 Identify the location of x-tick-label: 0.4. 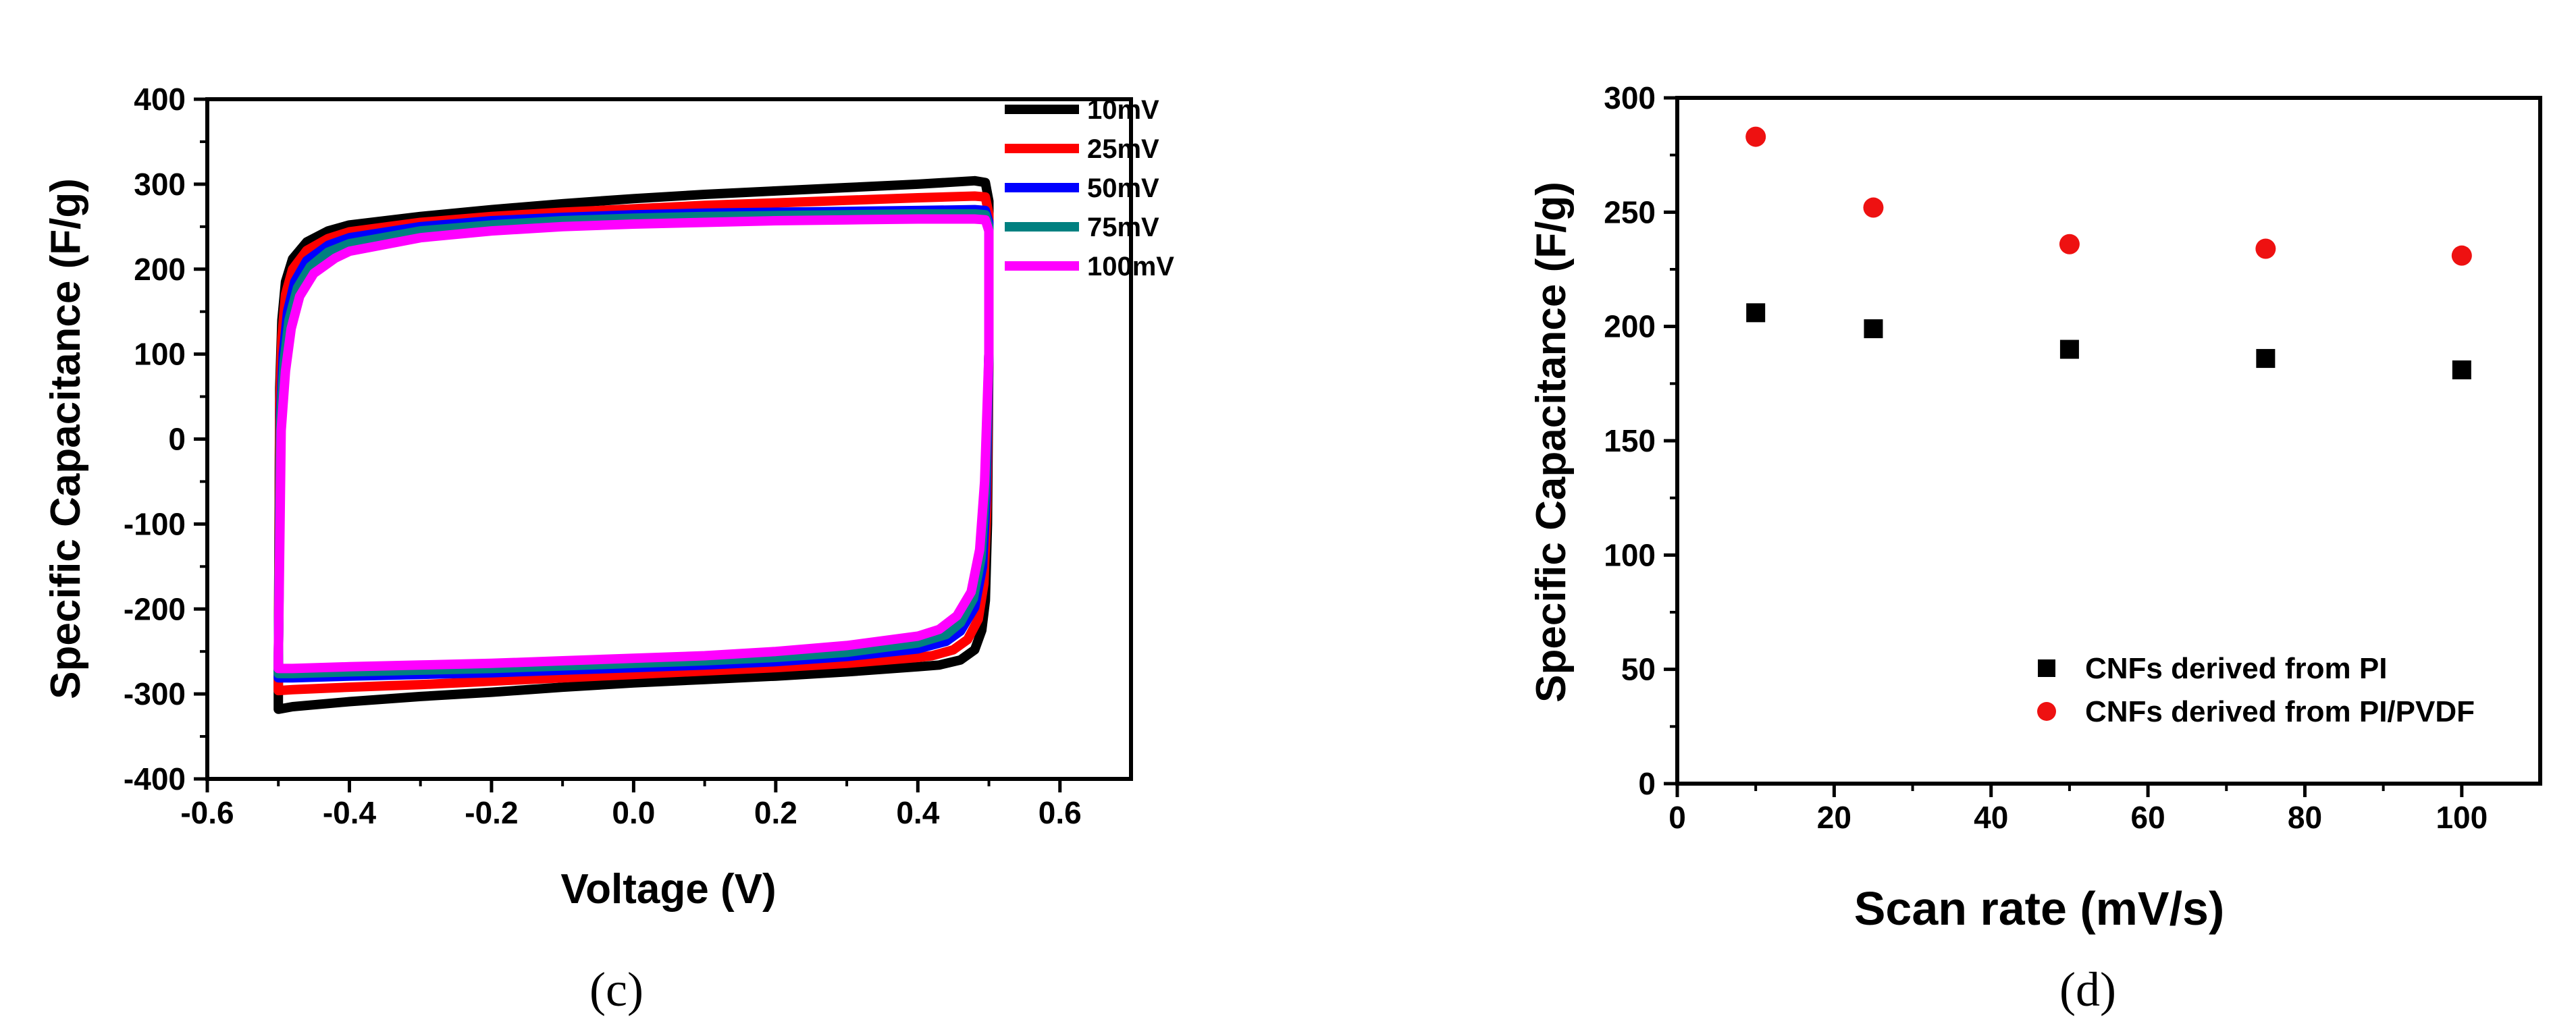
(917, 812).